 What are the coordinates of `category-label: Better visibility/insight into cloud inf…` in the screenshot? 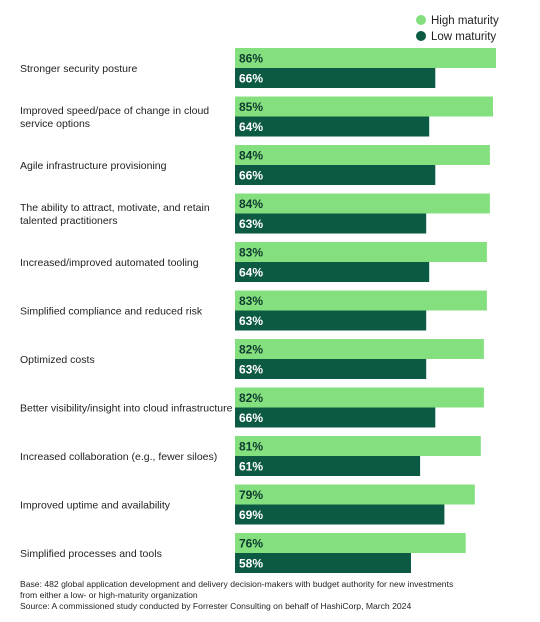 It's located at (126, 409).